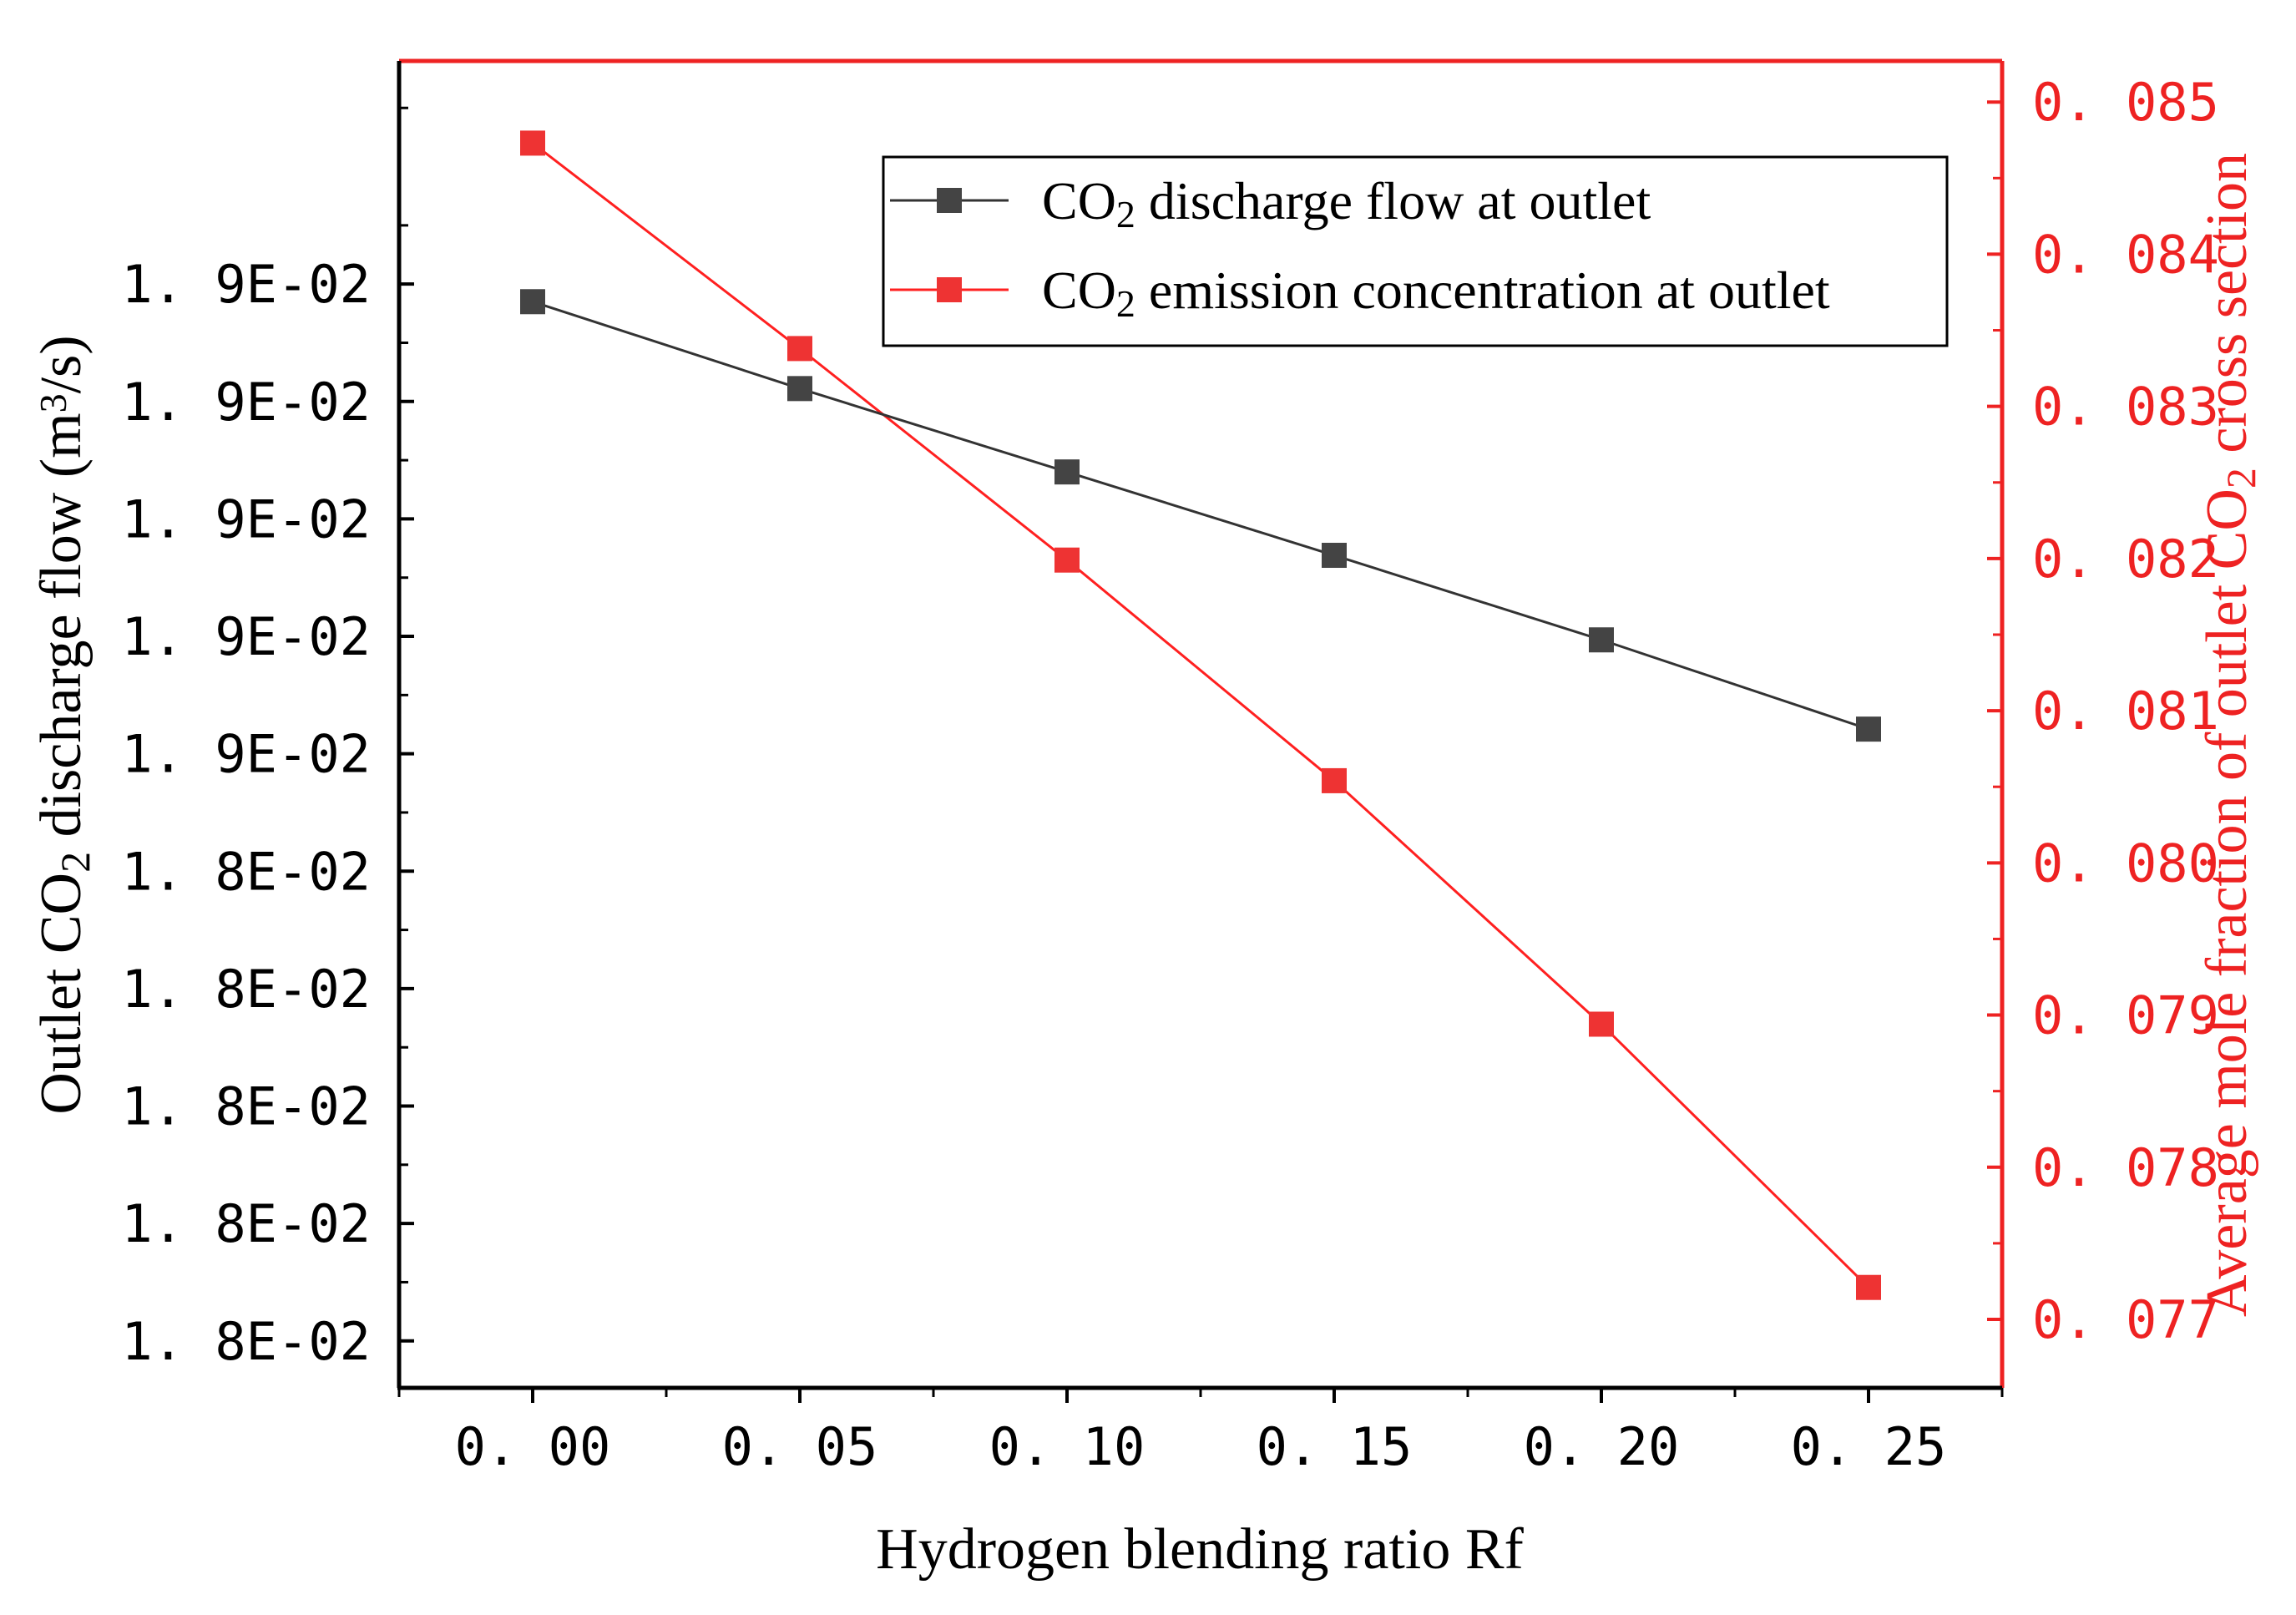  Describe the element at coordinates (2125, 255) in the screenshot. I see `right-tick-label: 0. 084` at that location.